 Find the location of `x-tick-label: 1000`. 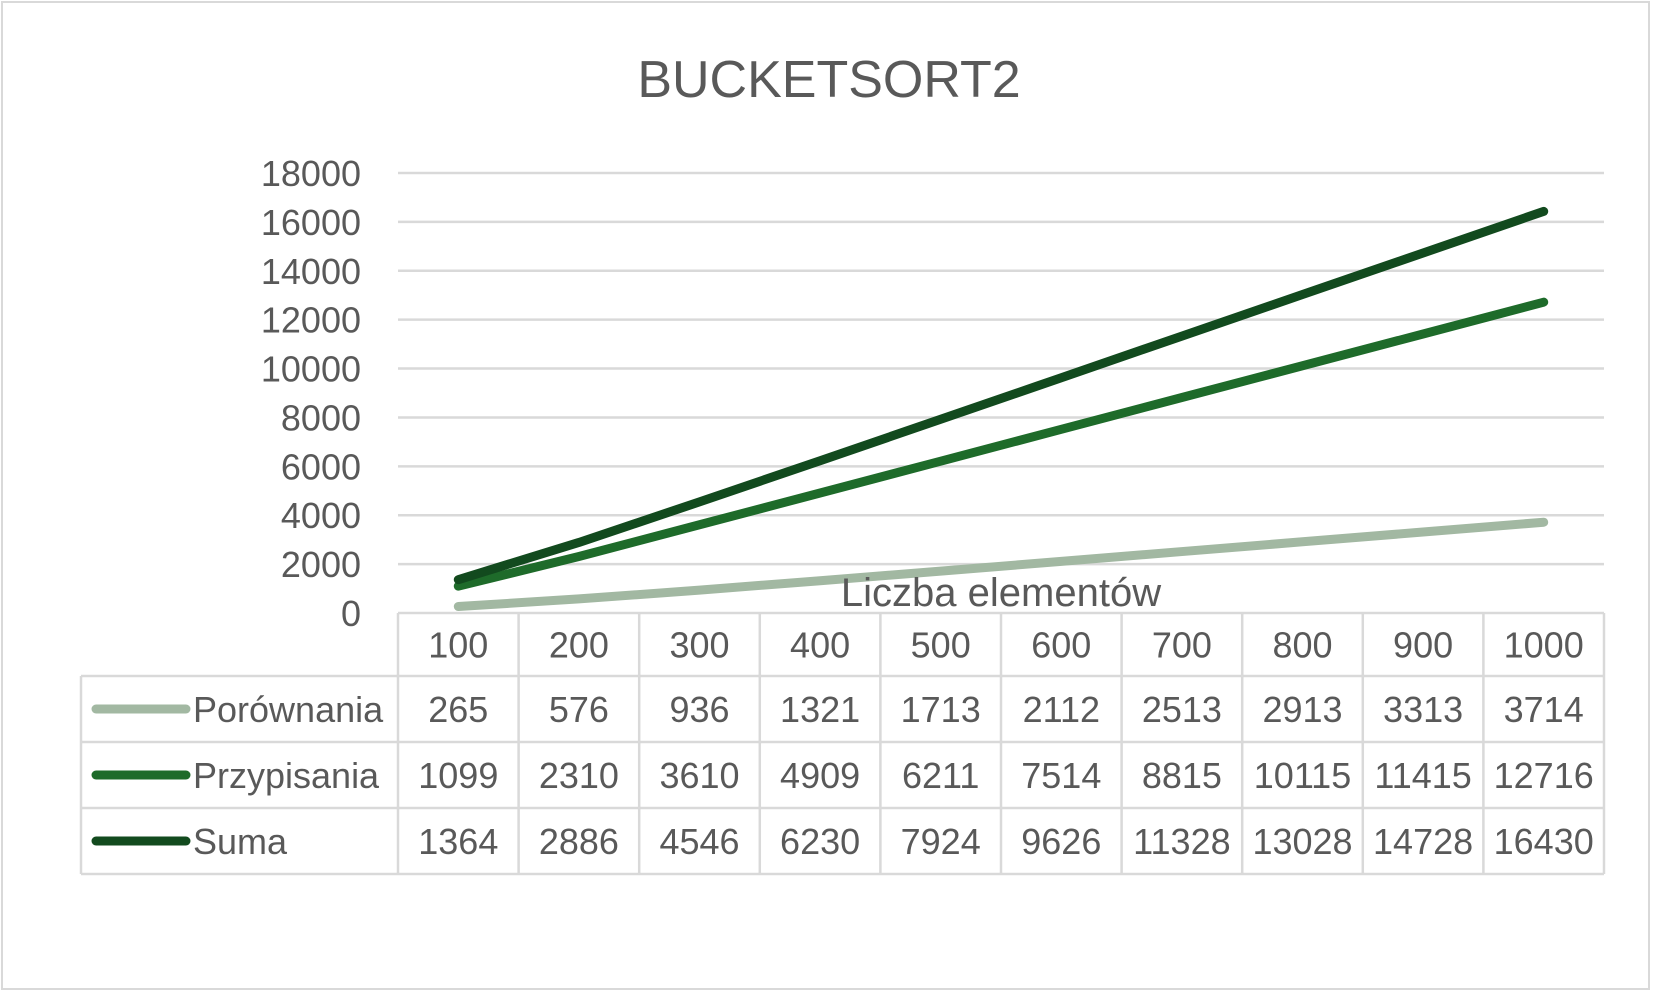

x-tick-label: 1000 is located at coordinates (1544, 645).